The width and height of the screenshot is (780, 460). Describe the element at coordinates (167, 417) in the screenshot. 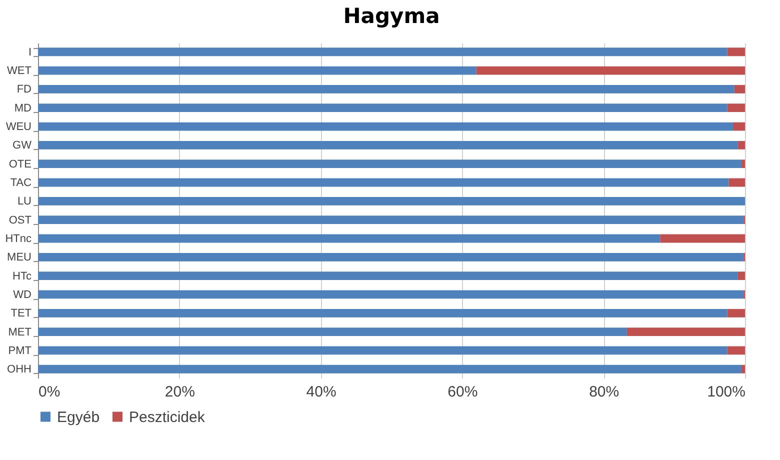

I see `legend-label: Peszticidek` at that location.